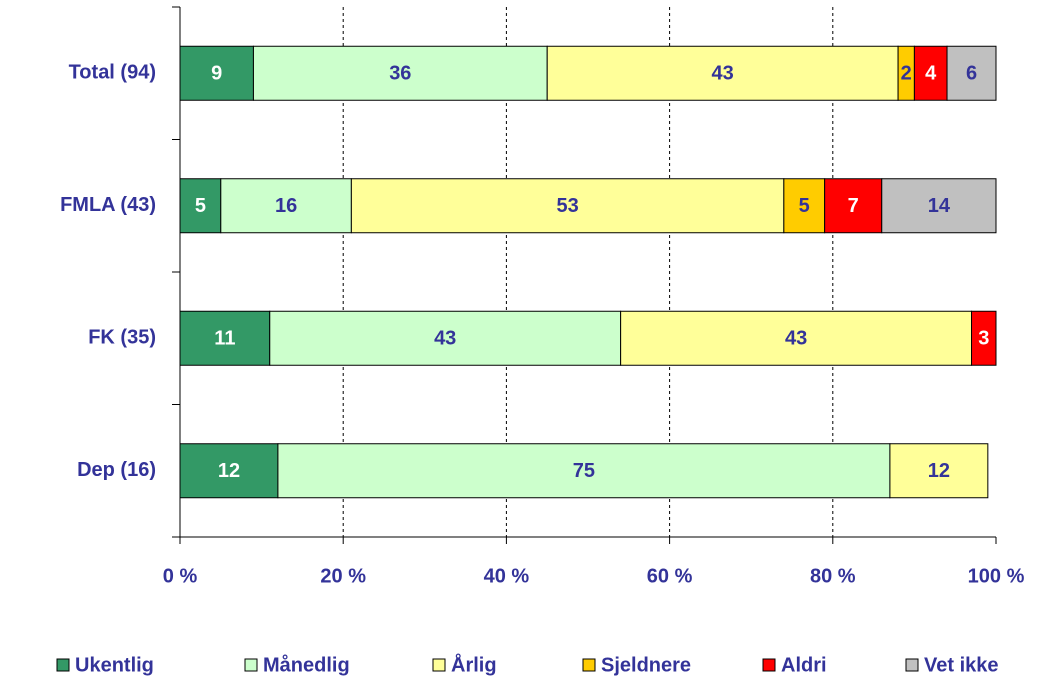 This screenshot has width=1049, height=685. What do you see at coordinates (906, 74) in the screenshot?
I see `data-label: 2` at bounding box center [906, 74].